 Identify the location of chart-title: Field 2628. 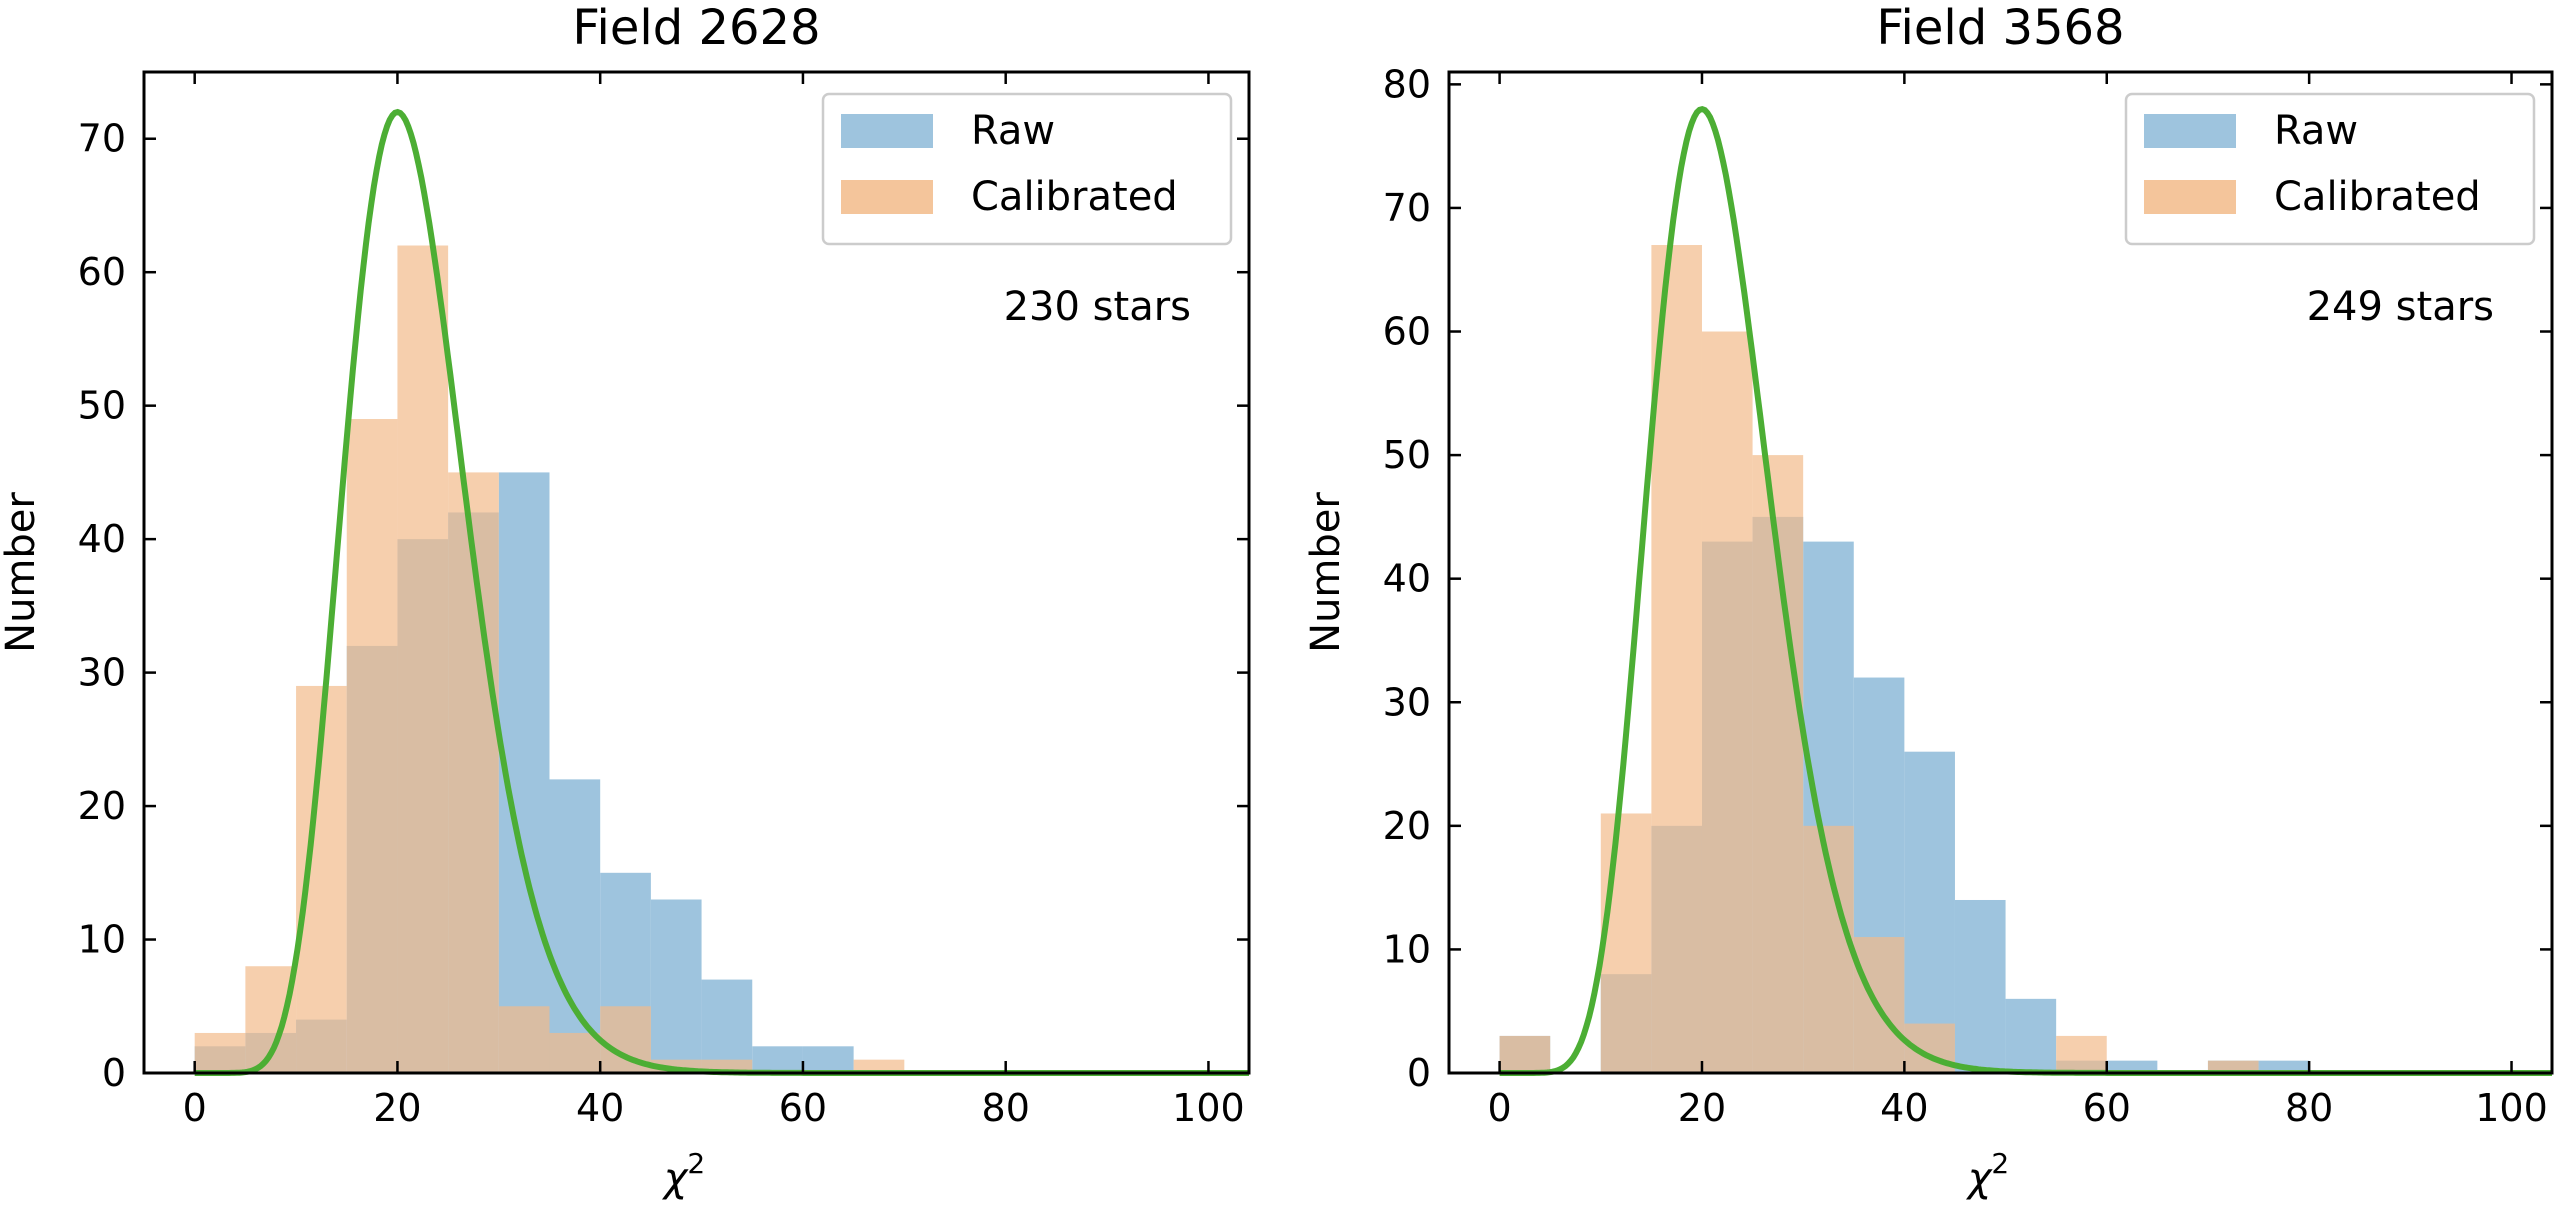
(696, 28).